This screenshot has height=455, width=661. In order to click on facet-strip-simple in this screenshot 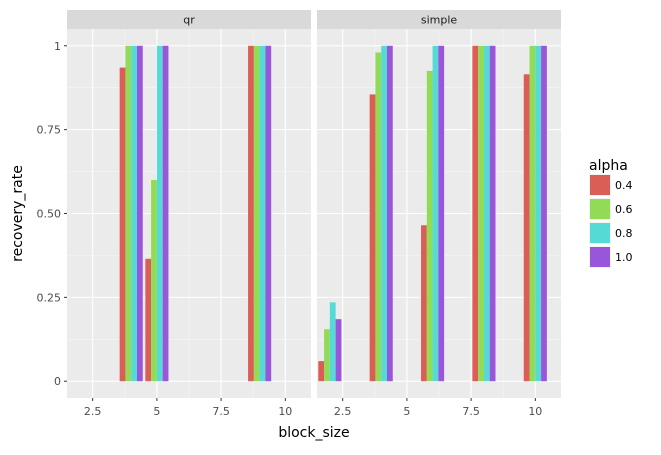, I will do `click(439, 19)`.